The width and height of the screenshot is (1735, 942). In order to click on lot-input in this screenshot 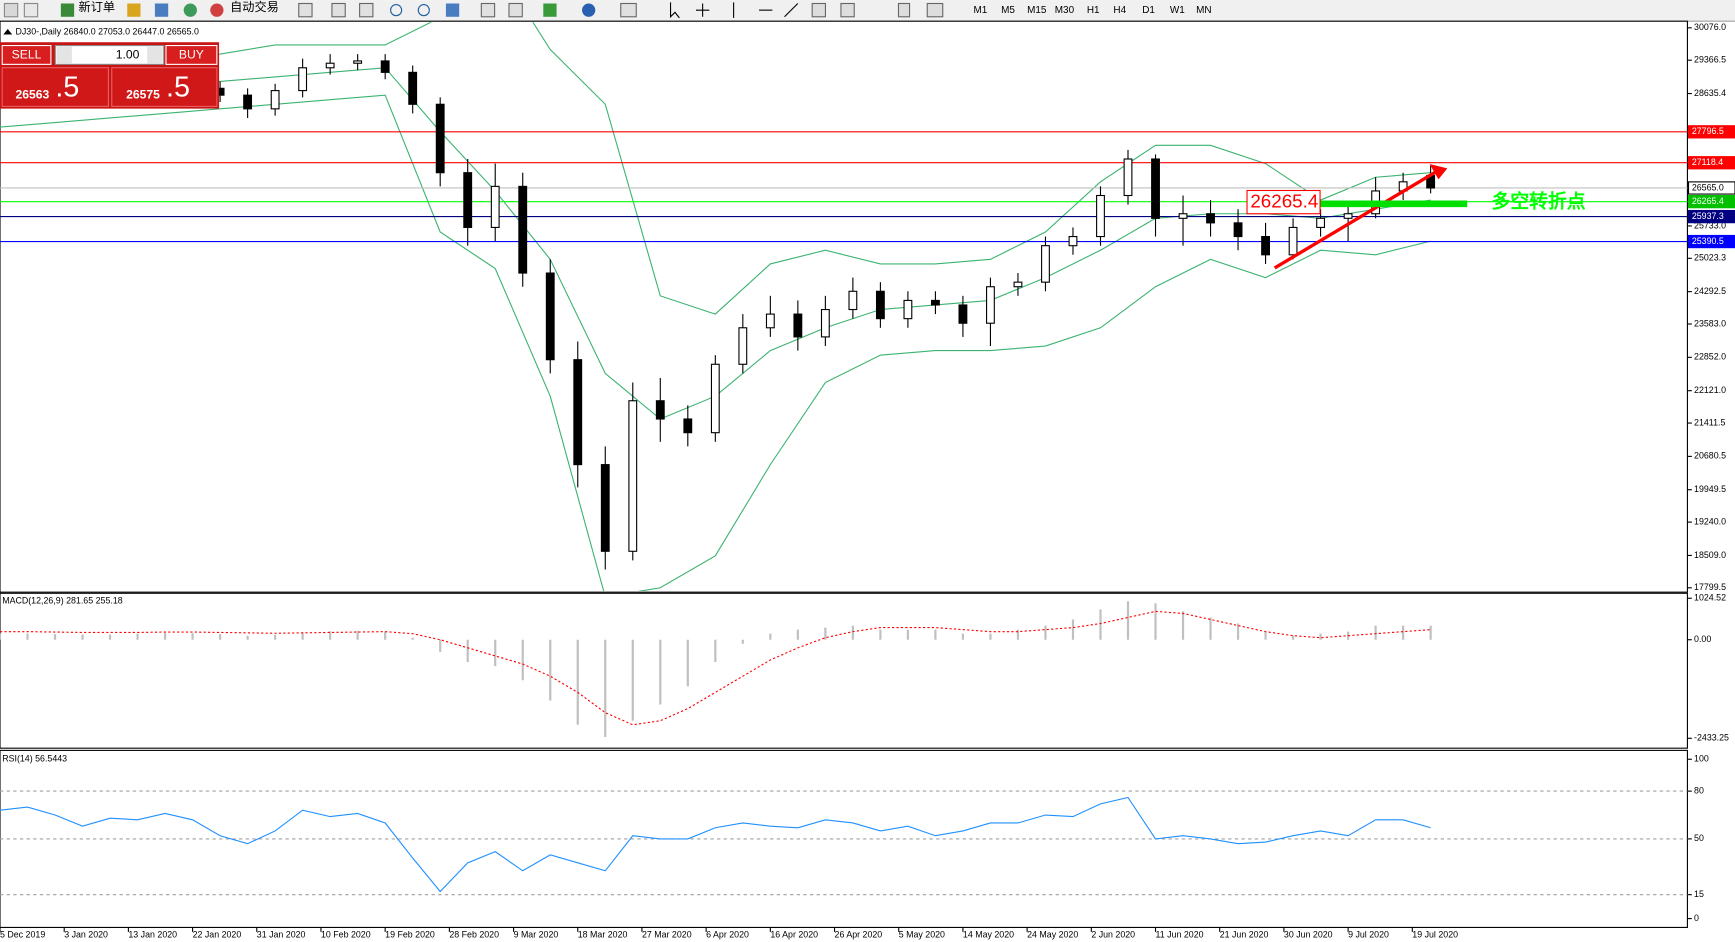, I will do `click(109, 54)`.